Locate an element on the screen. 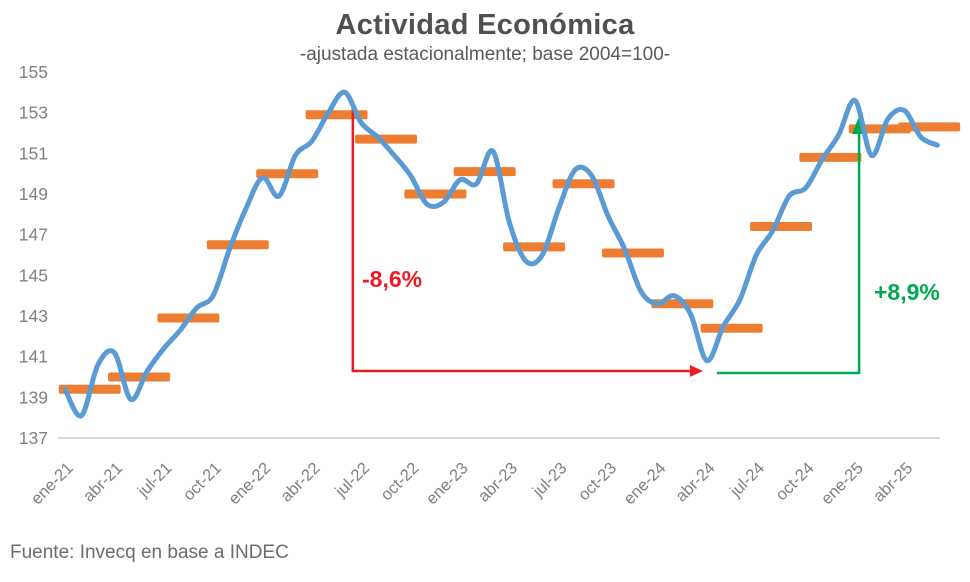  svg-text: 147 is located at coordinates (33, 235).